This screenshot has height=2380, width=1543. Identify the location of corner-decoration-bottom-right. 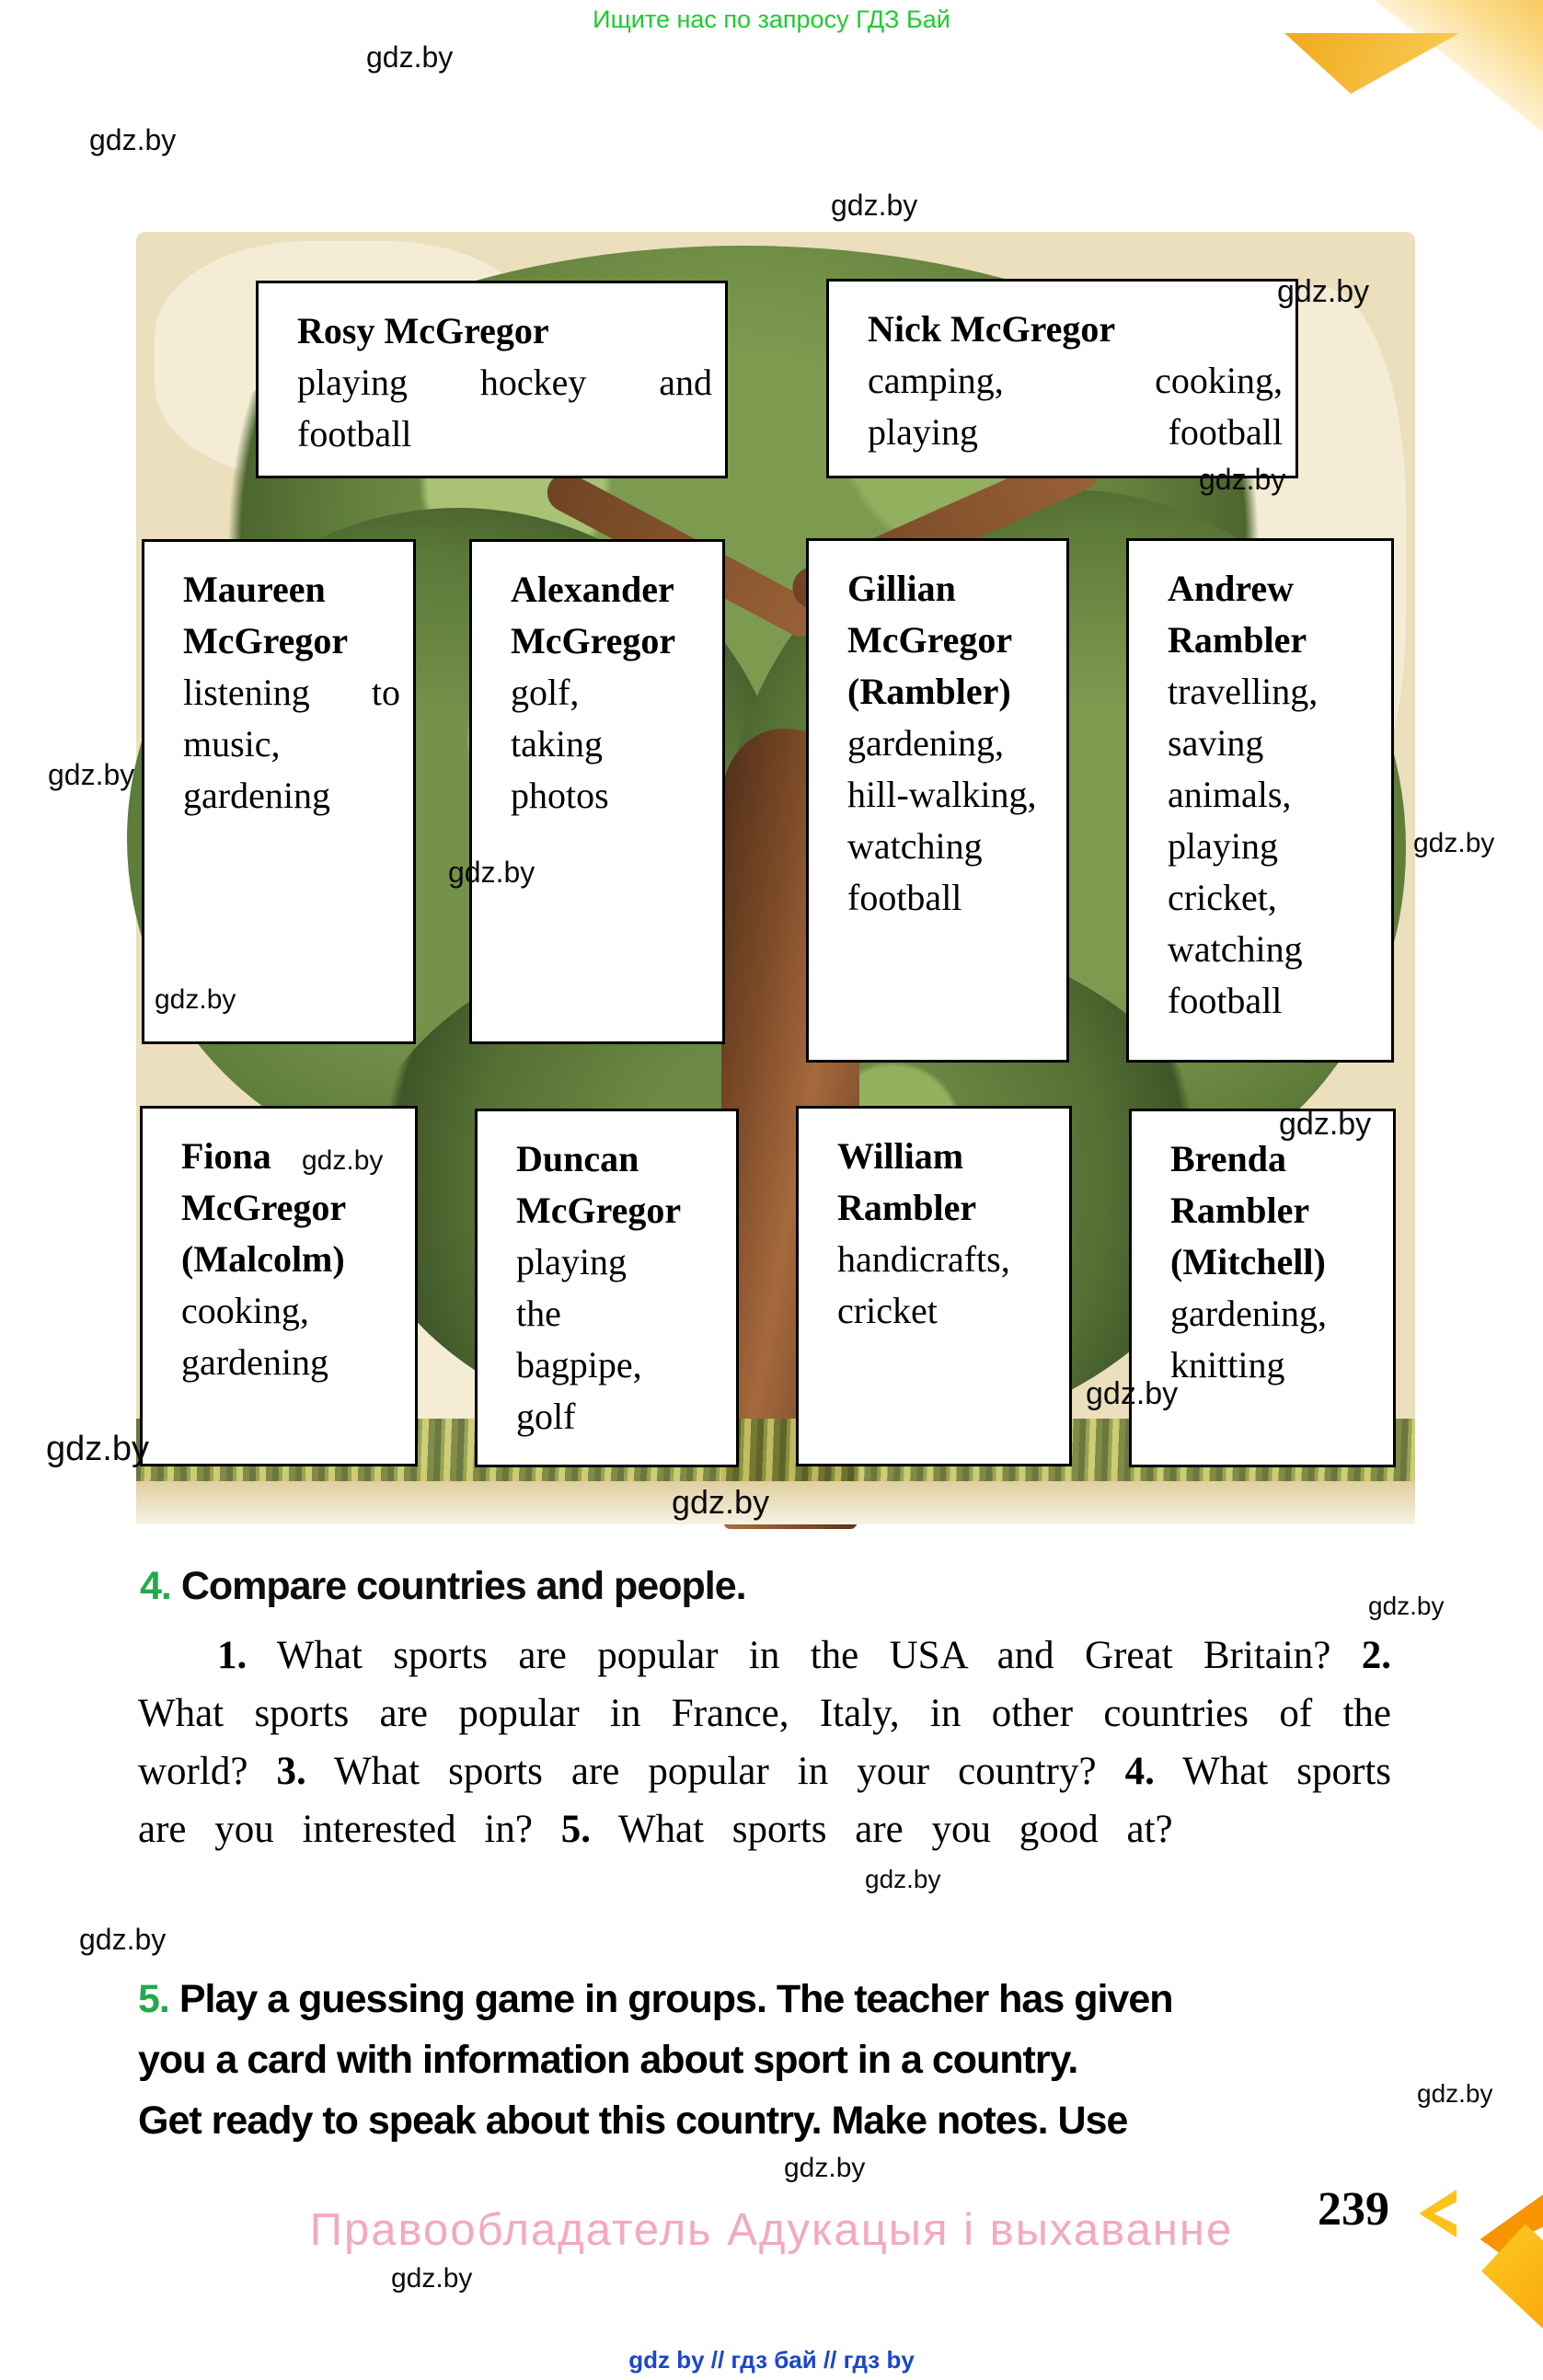
(1468, 2274).